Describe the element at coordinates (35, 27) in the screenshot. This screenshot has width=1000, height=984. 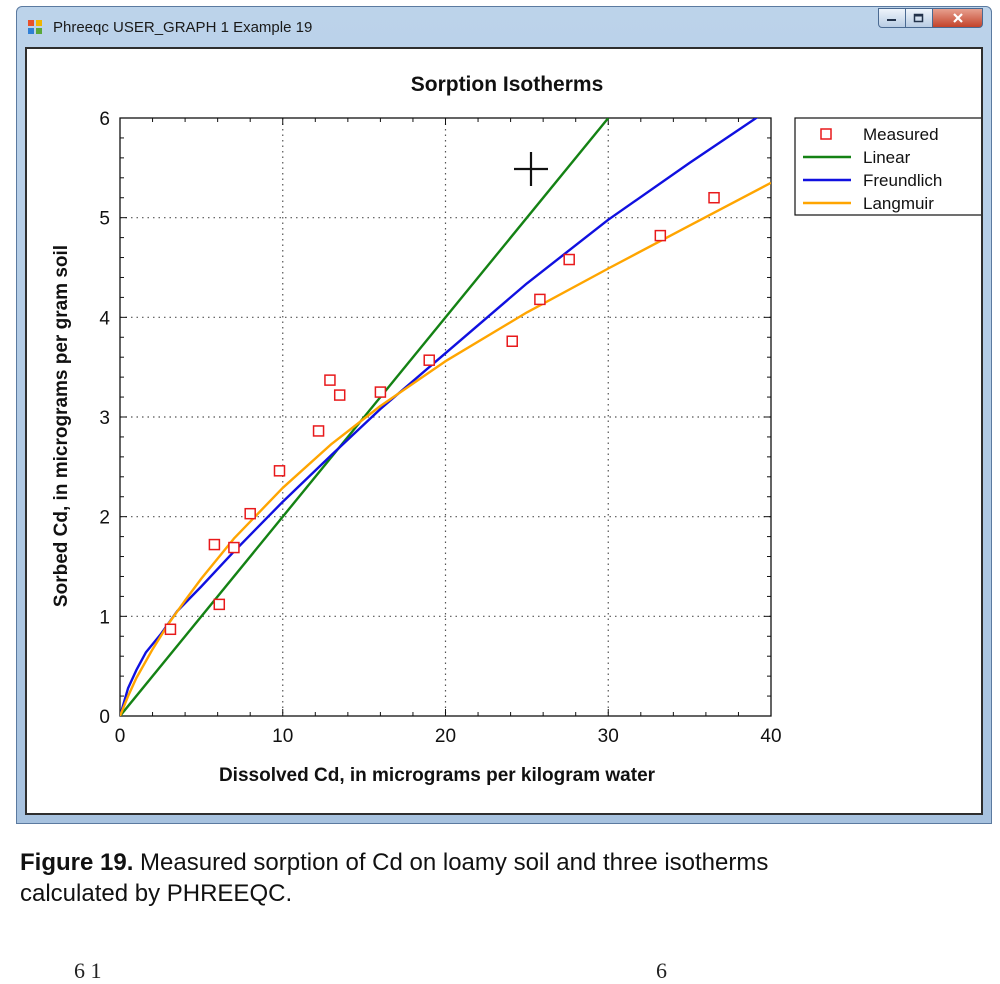
I see `app-icon` at that location.